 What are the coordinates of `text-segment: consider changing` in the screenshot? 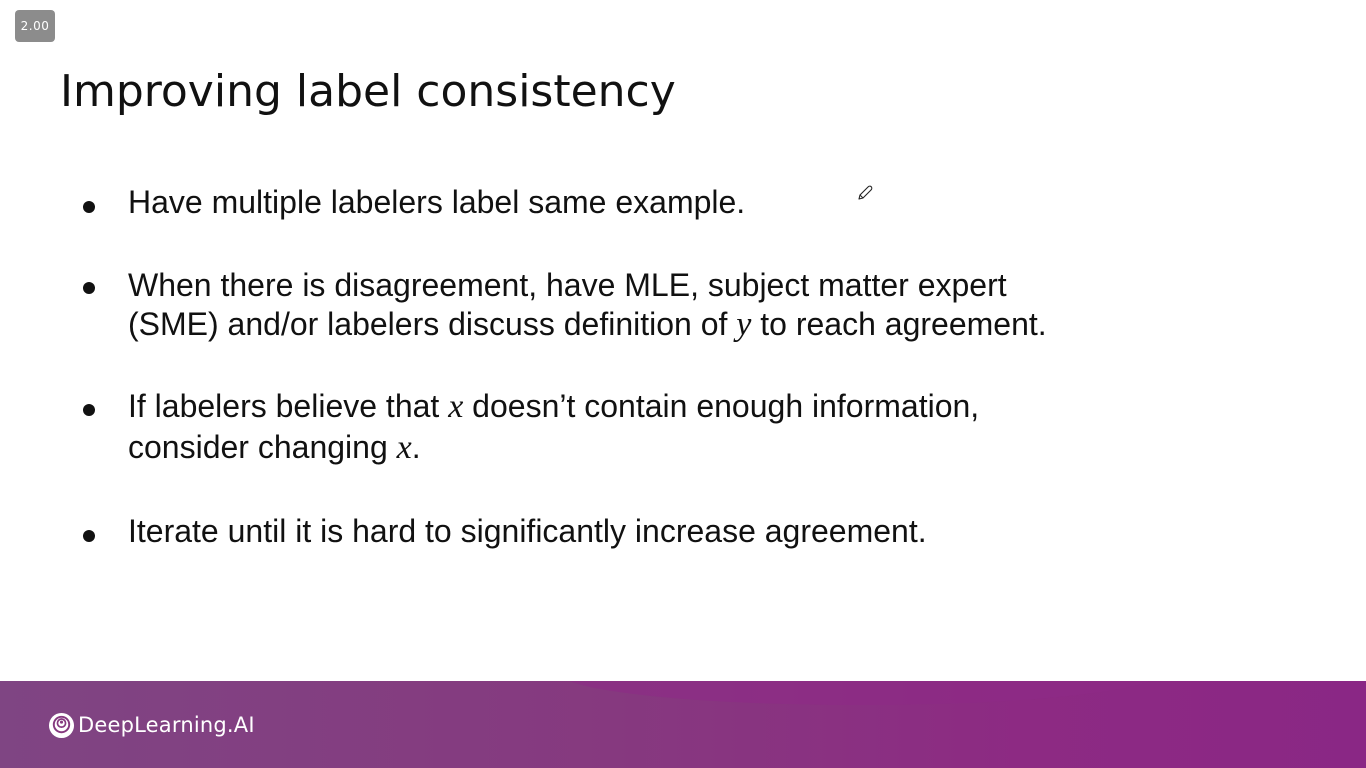 It's located at (262, 447).